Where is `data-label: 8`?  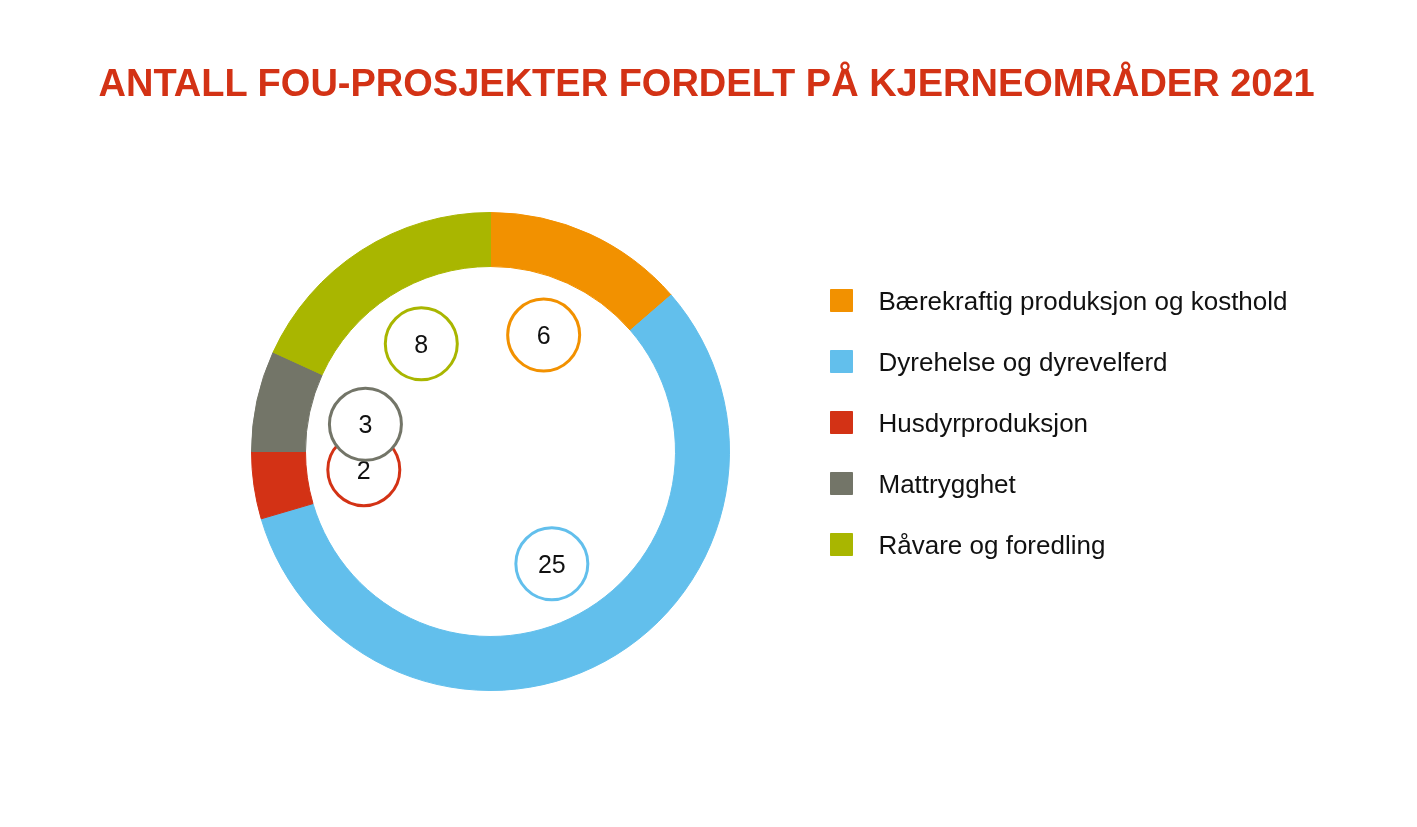
data-label: 8 is located at coordinates (421, 343).